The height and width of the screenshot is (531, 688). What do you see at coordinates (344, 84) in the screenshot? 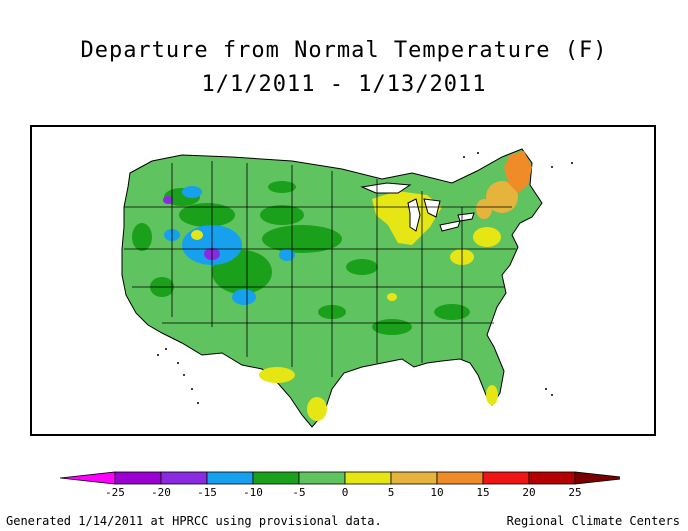
I see `map-date-range: 1/1/2011 - 1/13/2011` at bounding box center [344, 84].